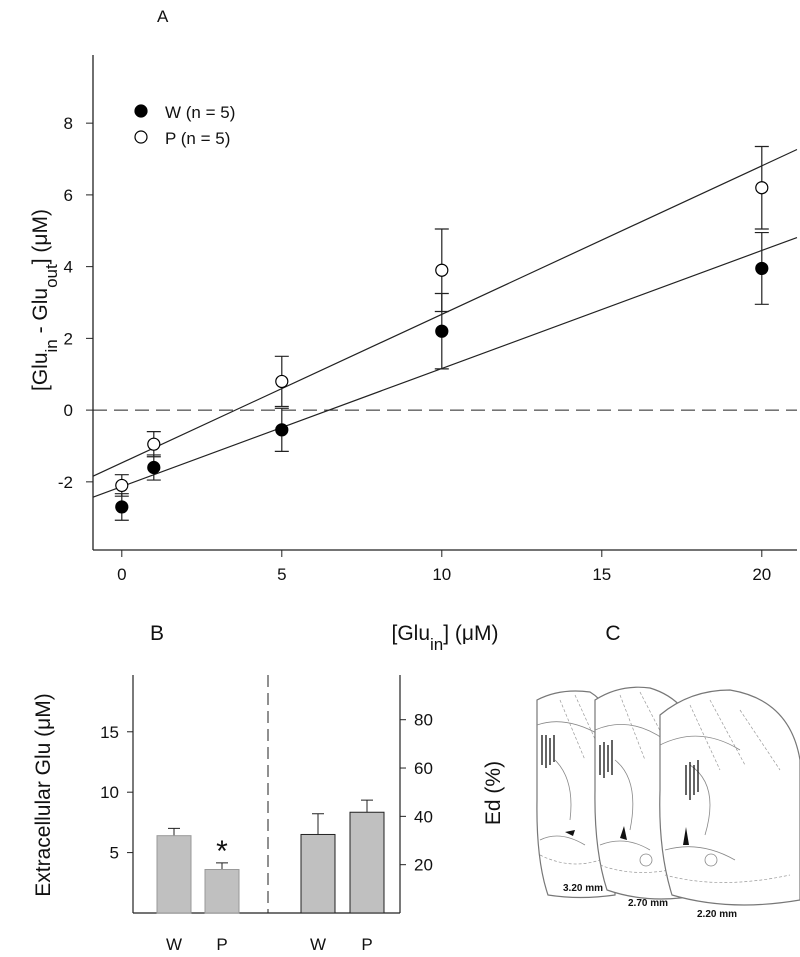 The height and width of the screenshot is (957, 800). Describe the element at coordinates (583, 888) in the screenshot. I see `section-label: 3.20 mm` at that location.